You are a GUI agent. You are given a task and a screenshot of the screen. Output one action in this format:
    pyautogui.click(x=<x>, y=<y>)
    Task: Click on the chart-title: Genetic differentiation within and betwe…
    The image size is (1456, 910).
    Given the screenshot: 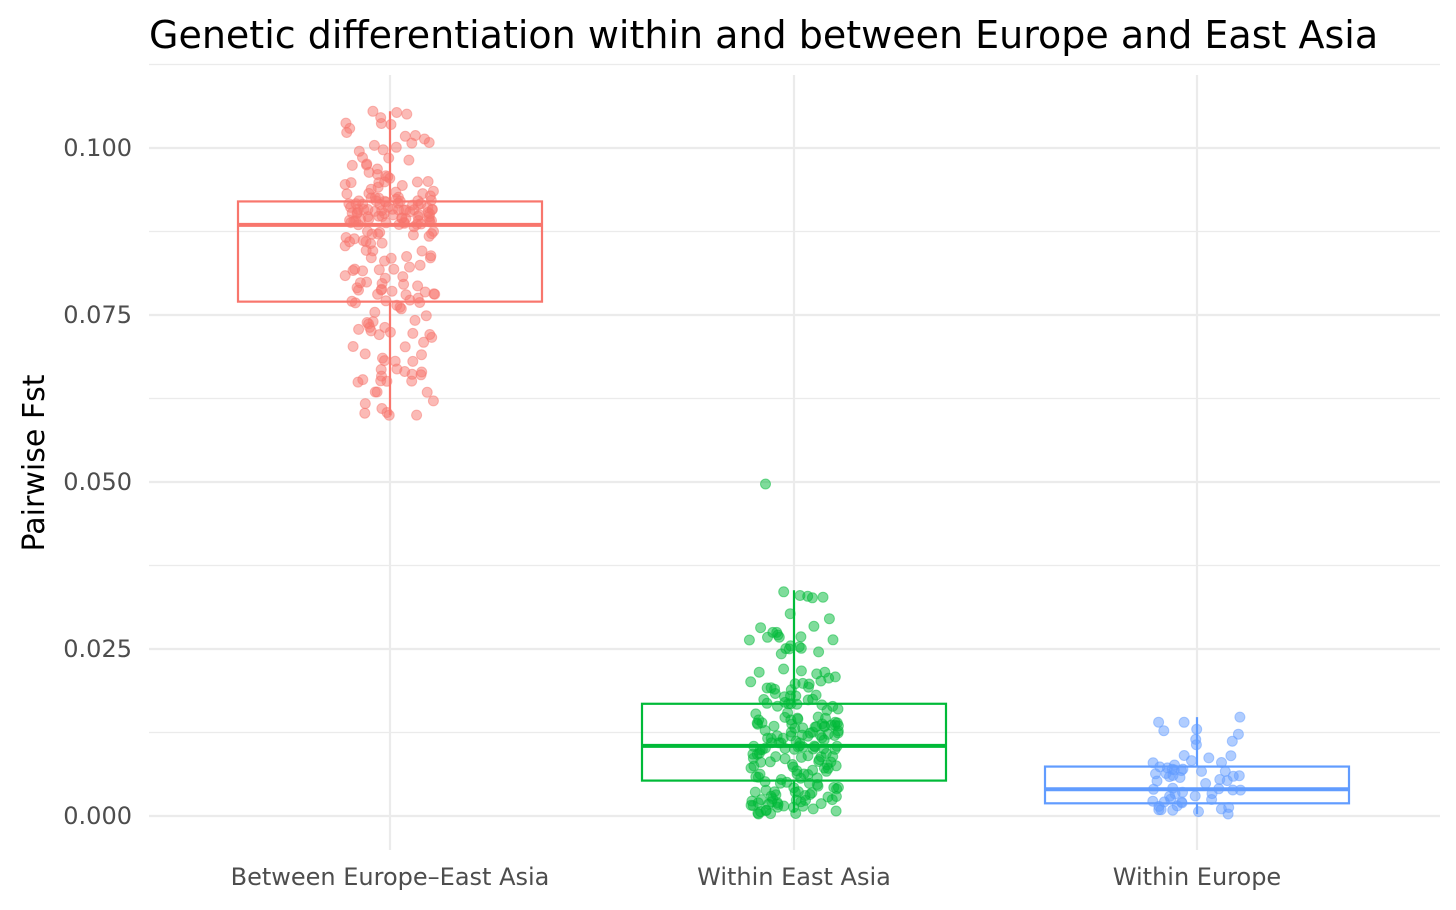 What is the action you would take?
    pyautogui.click(x=763, y=35)
    